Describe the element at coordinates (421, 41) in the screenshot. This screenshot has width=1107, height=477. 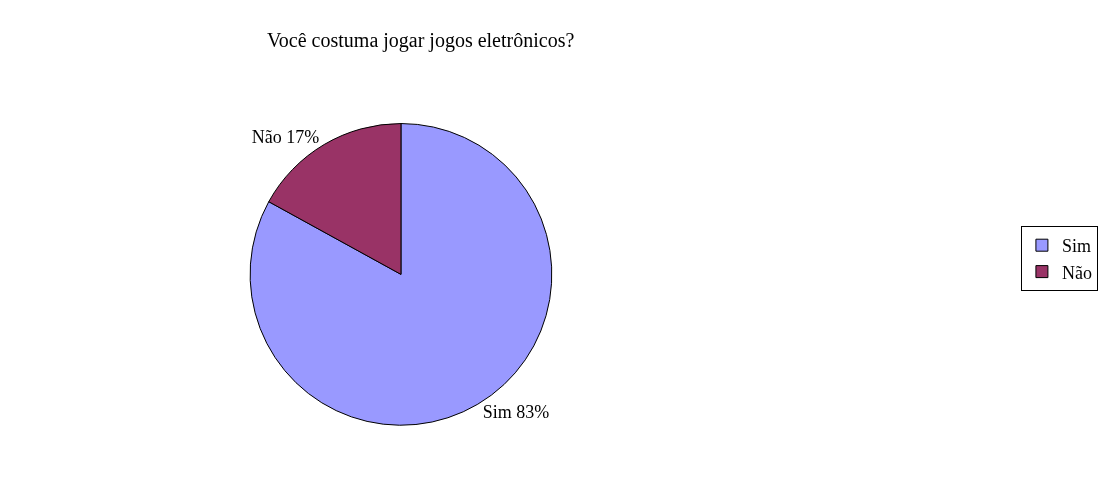
I see `chart-title: Você costuma jogar jogos eletrônicos?` at that location.